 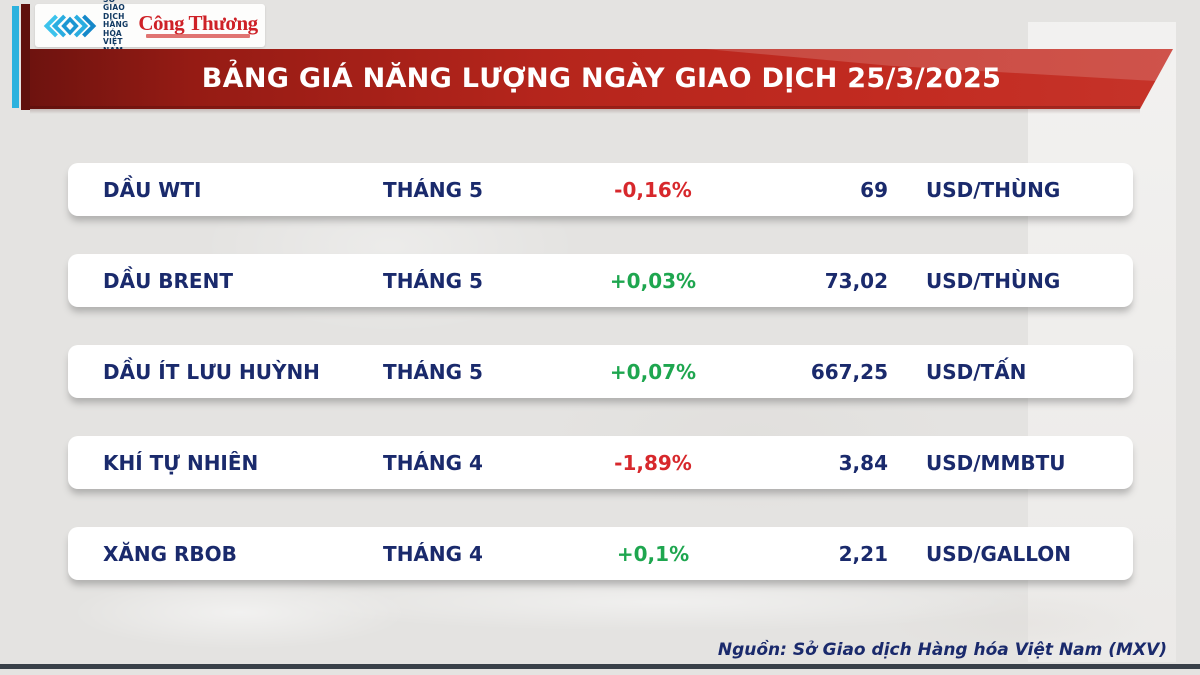 I want to click on congthuong-tagline-bar, so click(x=197, y=36).